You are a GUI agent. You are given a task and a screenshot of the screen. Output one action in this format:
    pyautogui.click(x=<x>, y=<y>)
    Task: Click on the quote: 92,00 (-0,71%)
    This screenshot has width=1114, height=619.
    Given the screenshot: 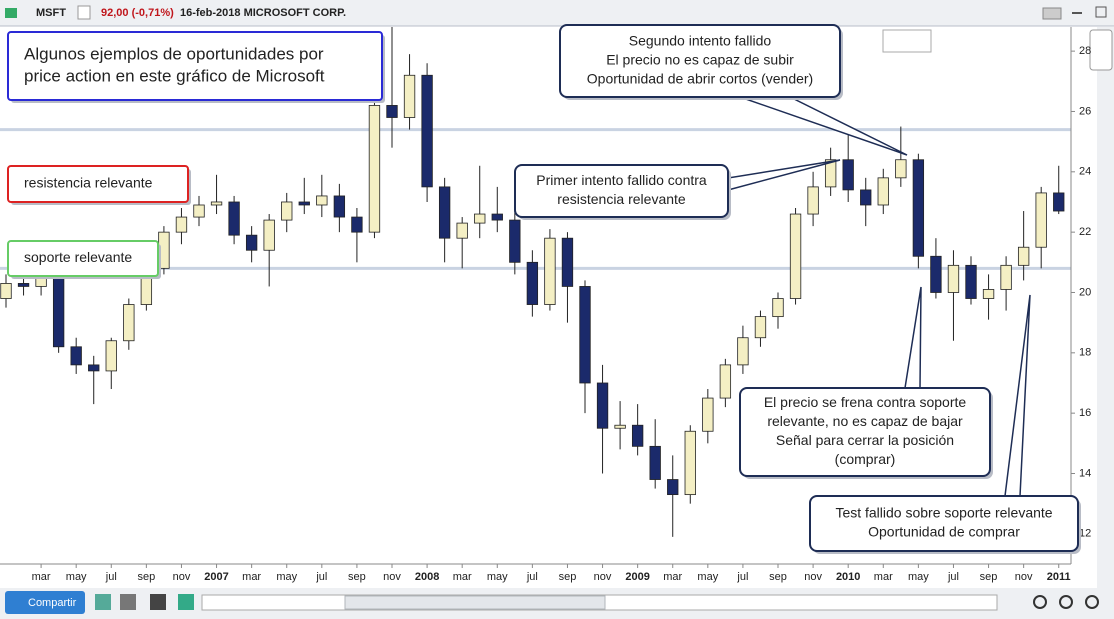 What is the action you would take?
    pyautogui.click(x=137, y=13)
    